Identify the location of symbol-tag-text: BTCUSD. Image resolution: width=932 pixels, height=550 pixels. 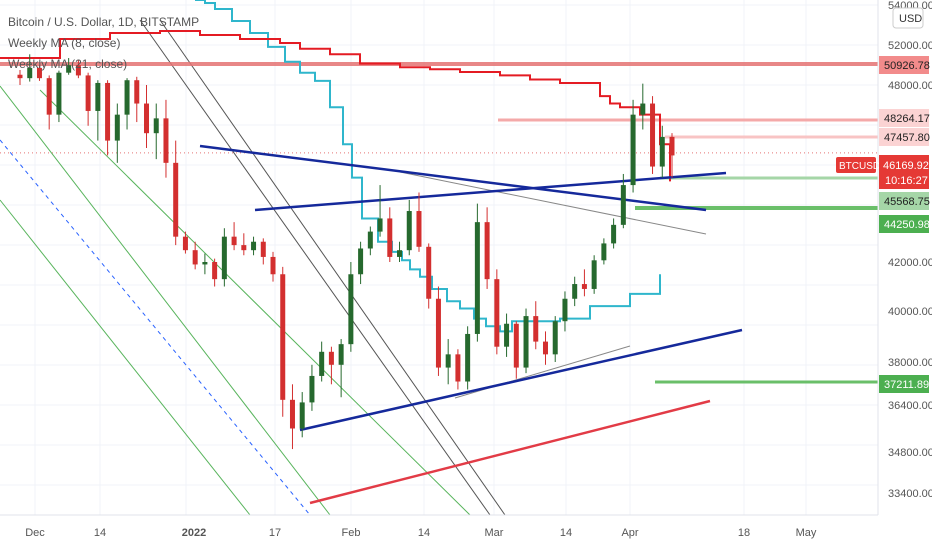
(859, 166).